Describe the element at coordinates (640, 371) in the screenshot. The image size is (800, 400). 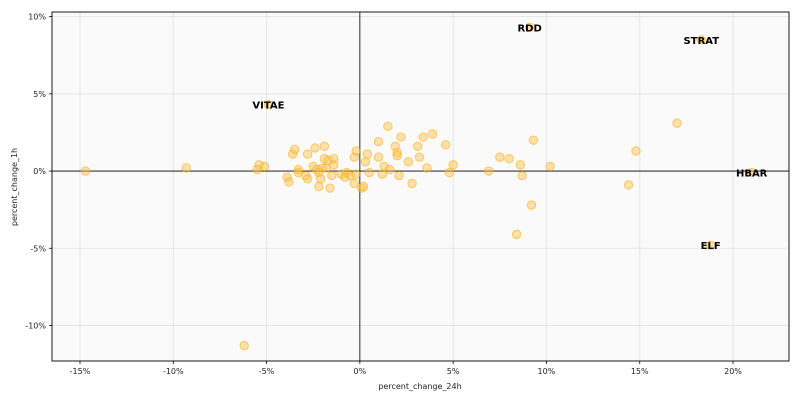
I see `x-tick-label: 15%` at that location.